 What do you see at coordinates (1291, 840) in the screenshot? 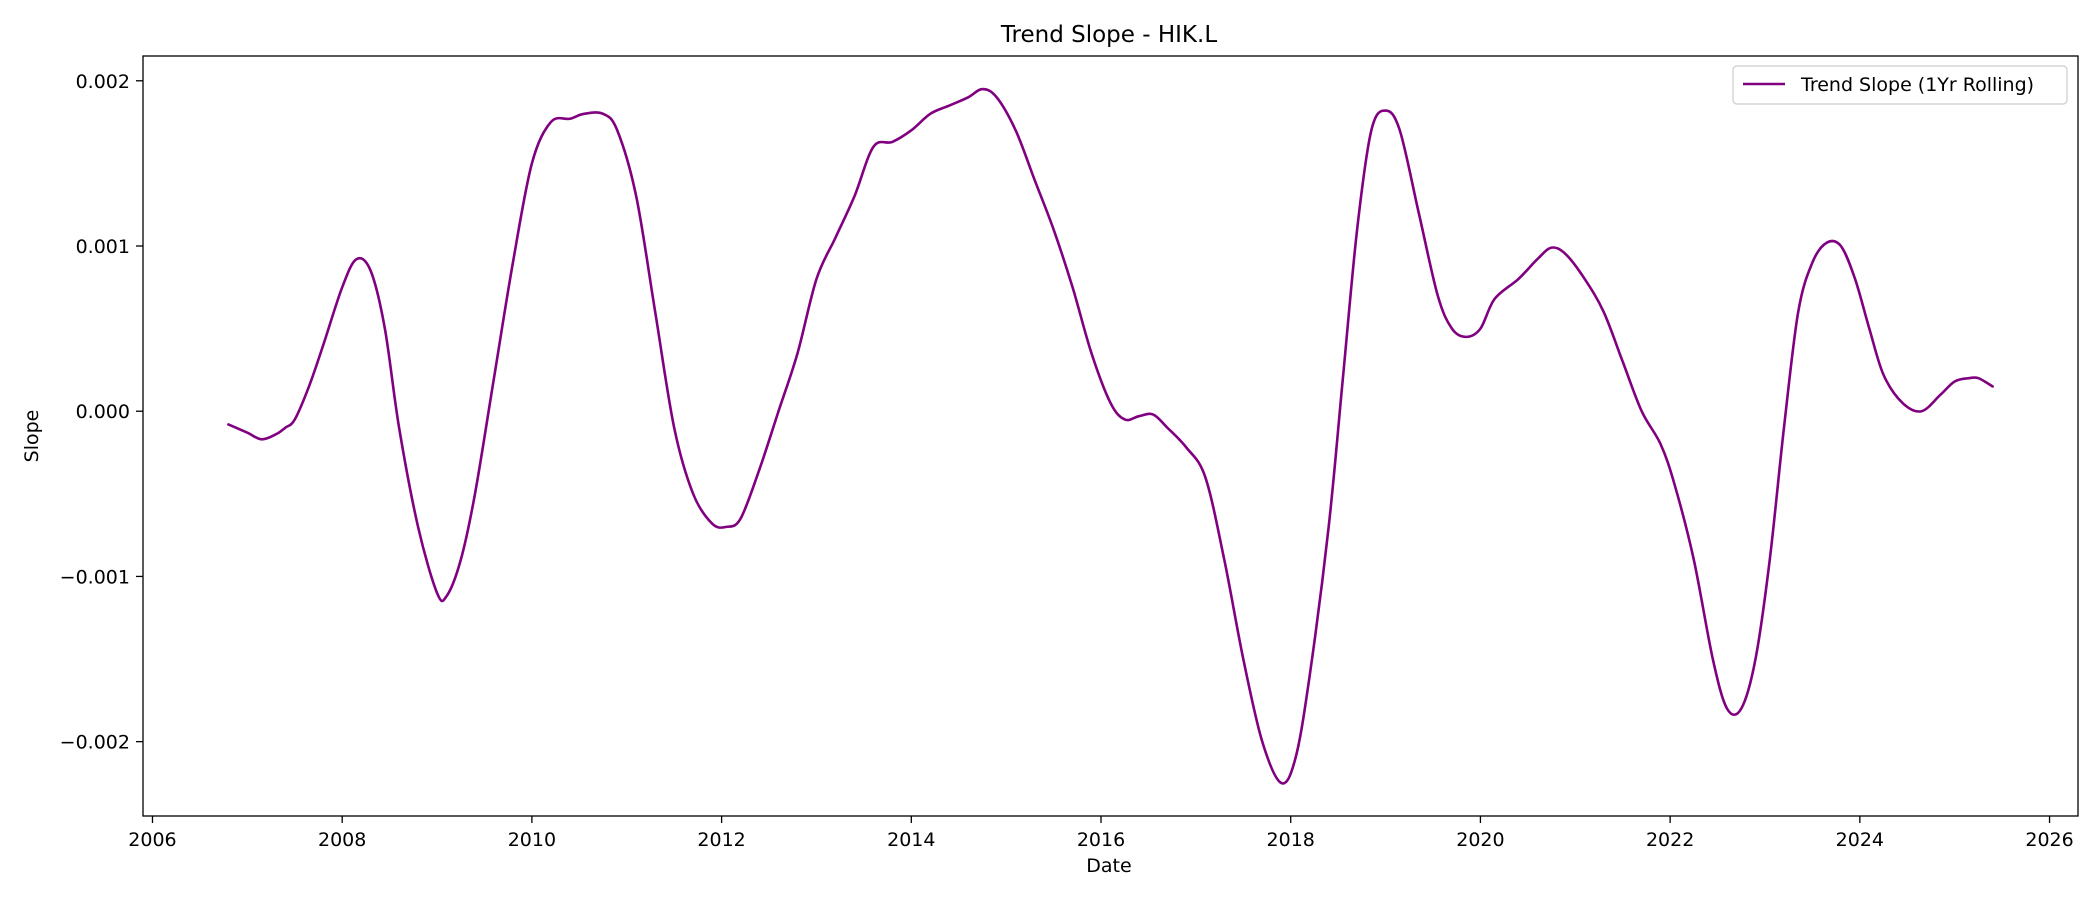
I see `x-tick-label: 2018` at bounding box center [1291, 840].